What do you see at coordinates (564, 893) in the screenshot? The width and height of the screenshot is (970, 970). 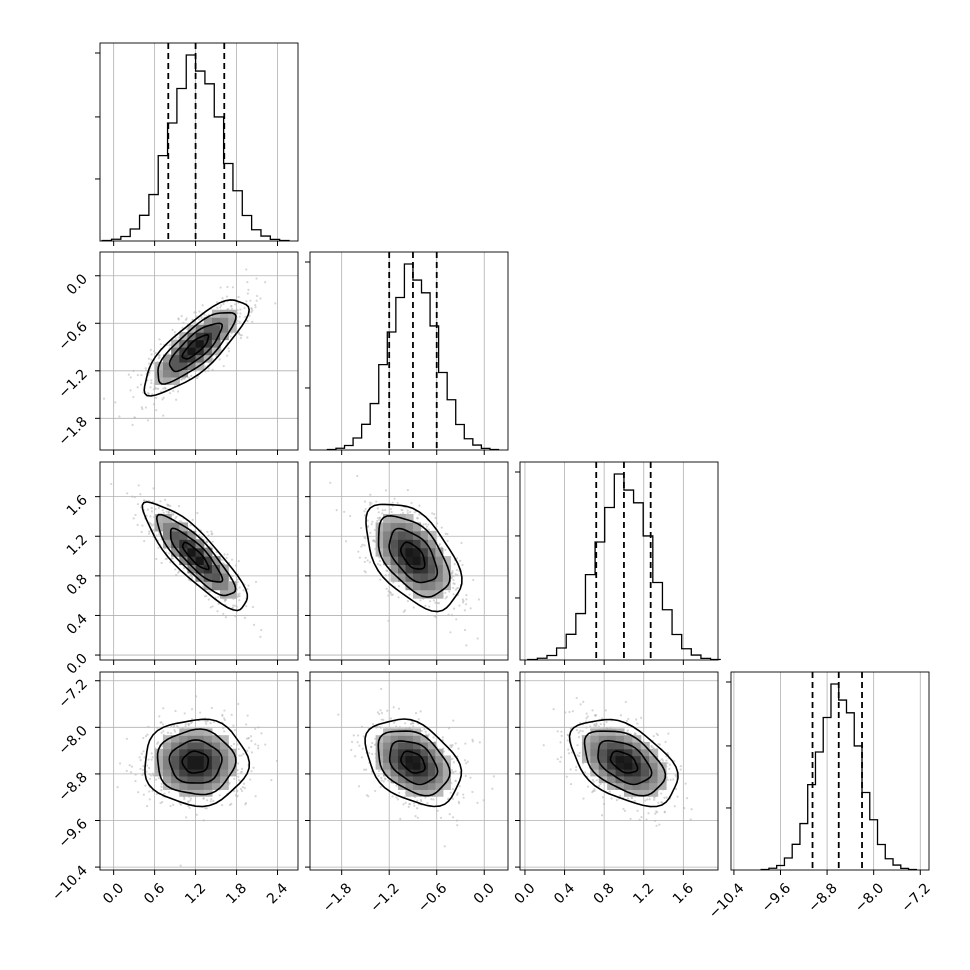 I see `x-tick-label: 0.4` at bounding box center [564, 893].